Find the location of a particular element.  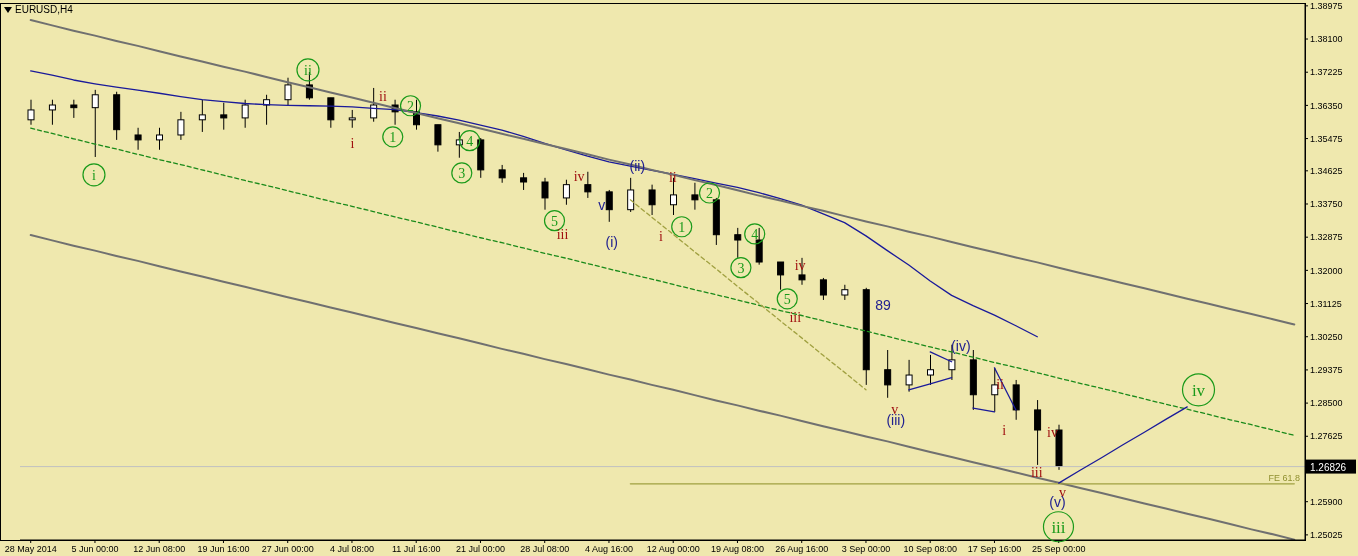

y-tick-label: 1.32875 is located at coordinates (1326, 237).